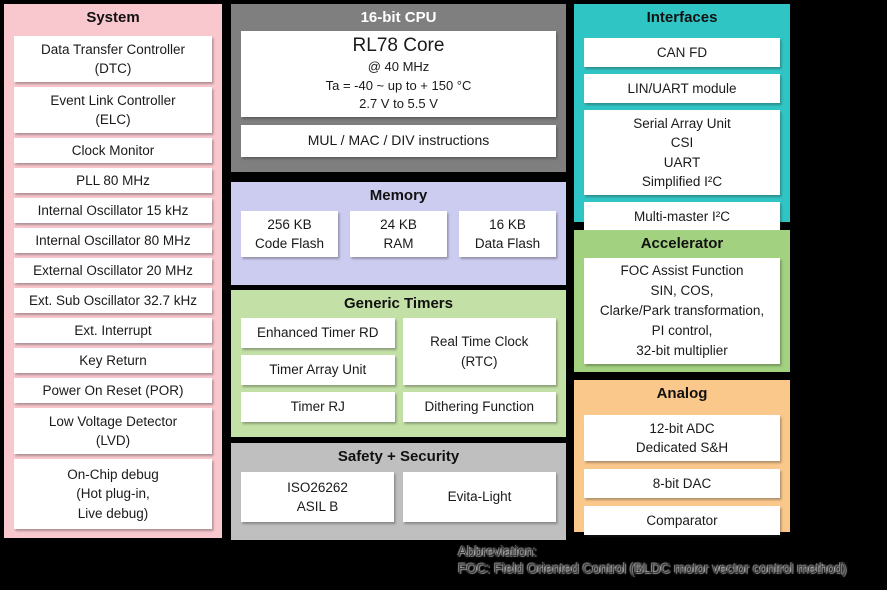  I want to click on block-pll-80mhz: PLL 80 MHz, so click(113, 180).